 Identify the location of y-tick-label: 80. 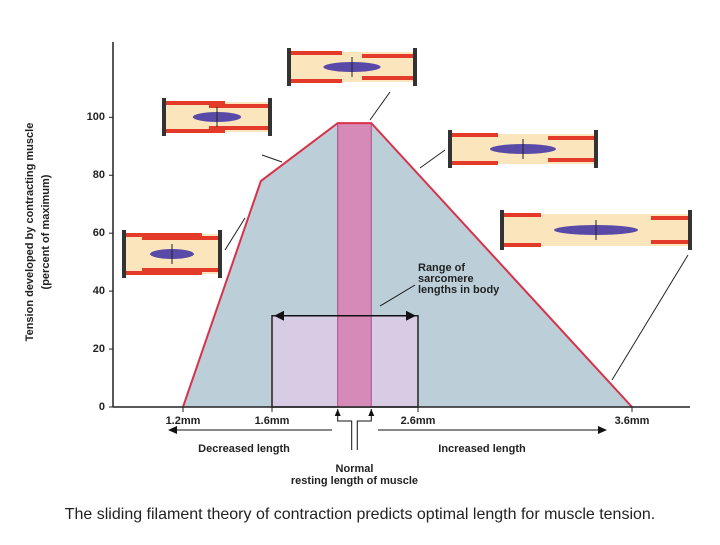
(99, 175).